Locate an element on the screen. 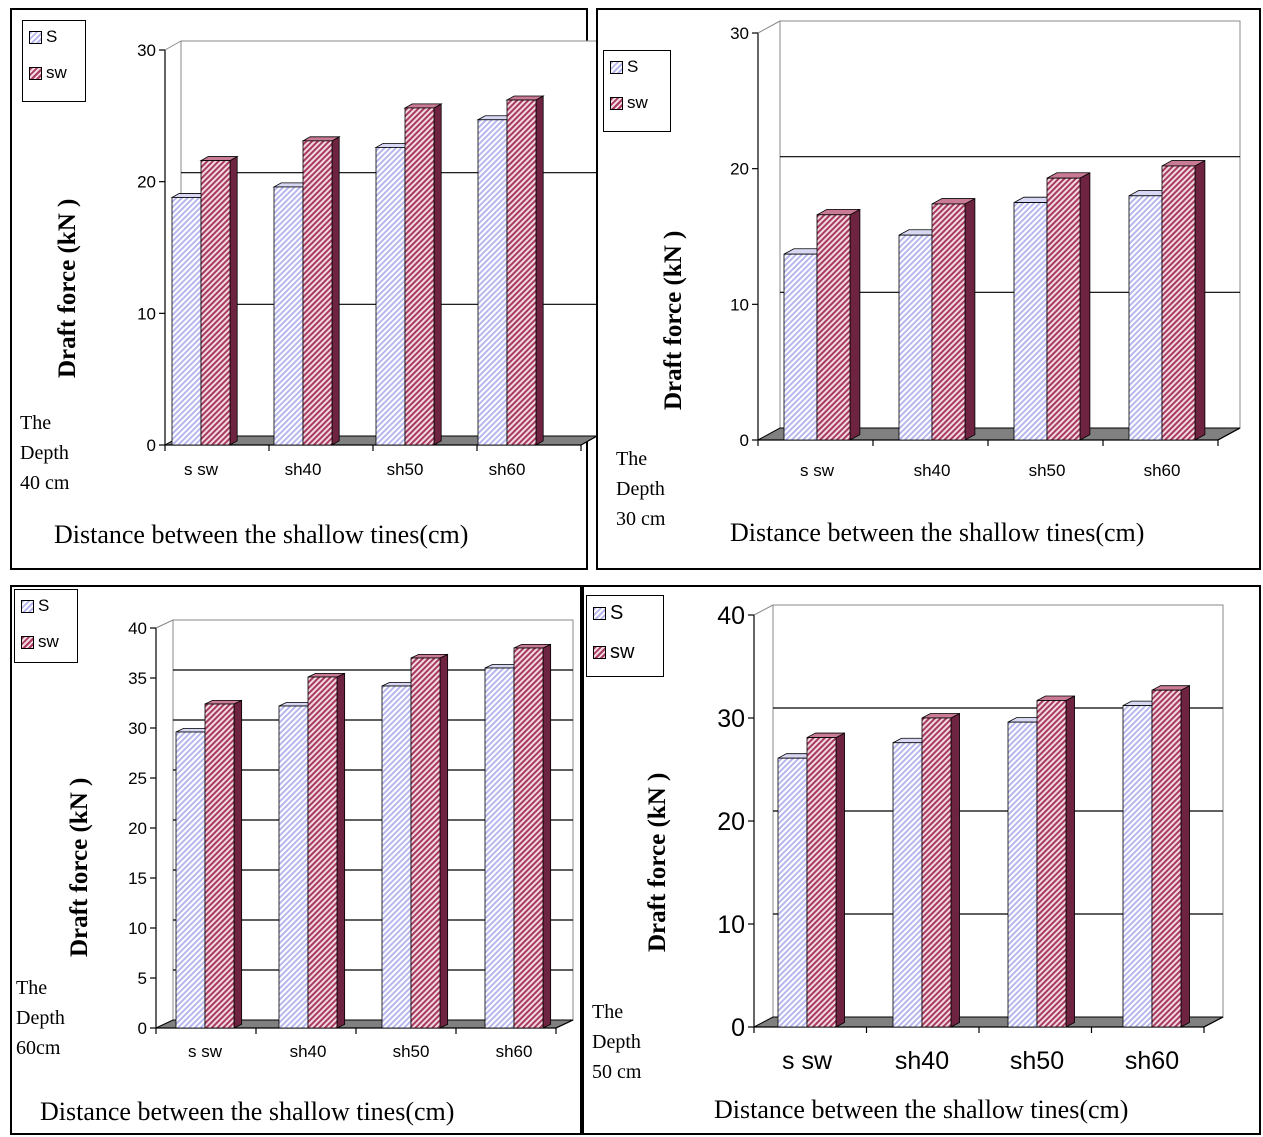 This screenshot has width=1263, height=1137. x-category-label: sh60 is located at coordinates (514, 1051).